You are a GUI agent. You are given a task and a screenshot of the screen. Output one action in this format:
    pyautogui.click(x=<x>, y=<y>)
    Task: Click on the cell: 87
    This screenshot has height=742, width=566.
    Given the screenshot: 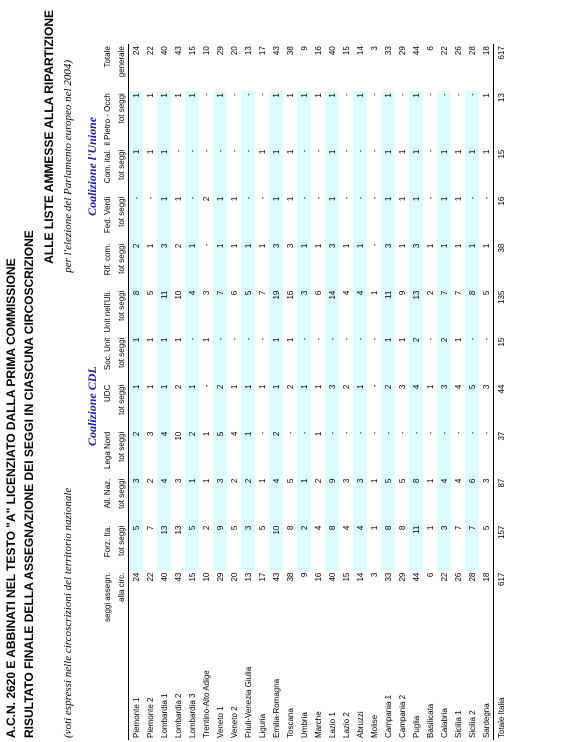 What is the action you would take?
    pyautogui.click(x=500, y=500)
    